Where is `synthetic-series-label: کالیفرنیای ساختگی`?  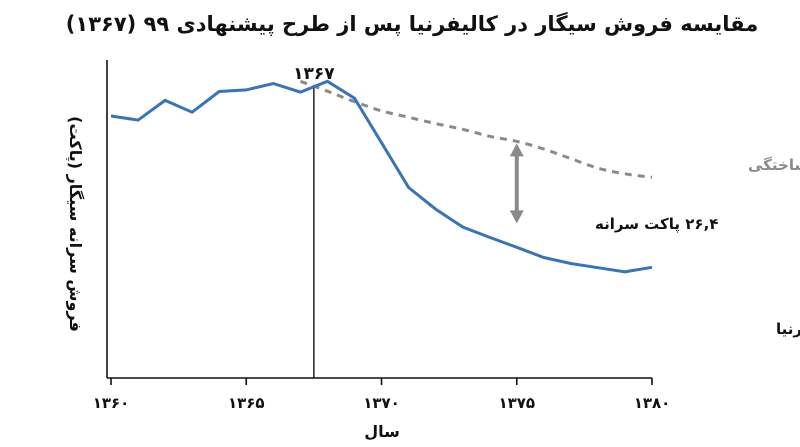 synthetic-series-label: کالیفرنیای ساختگی is located at coordinates (774, 165).